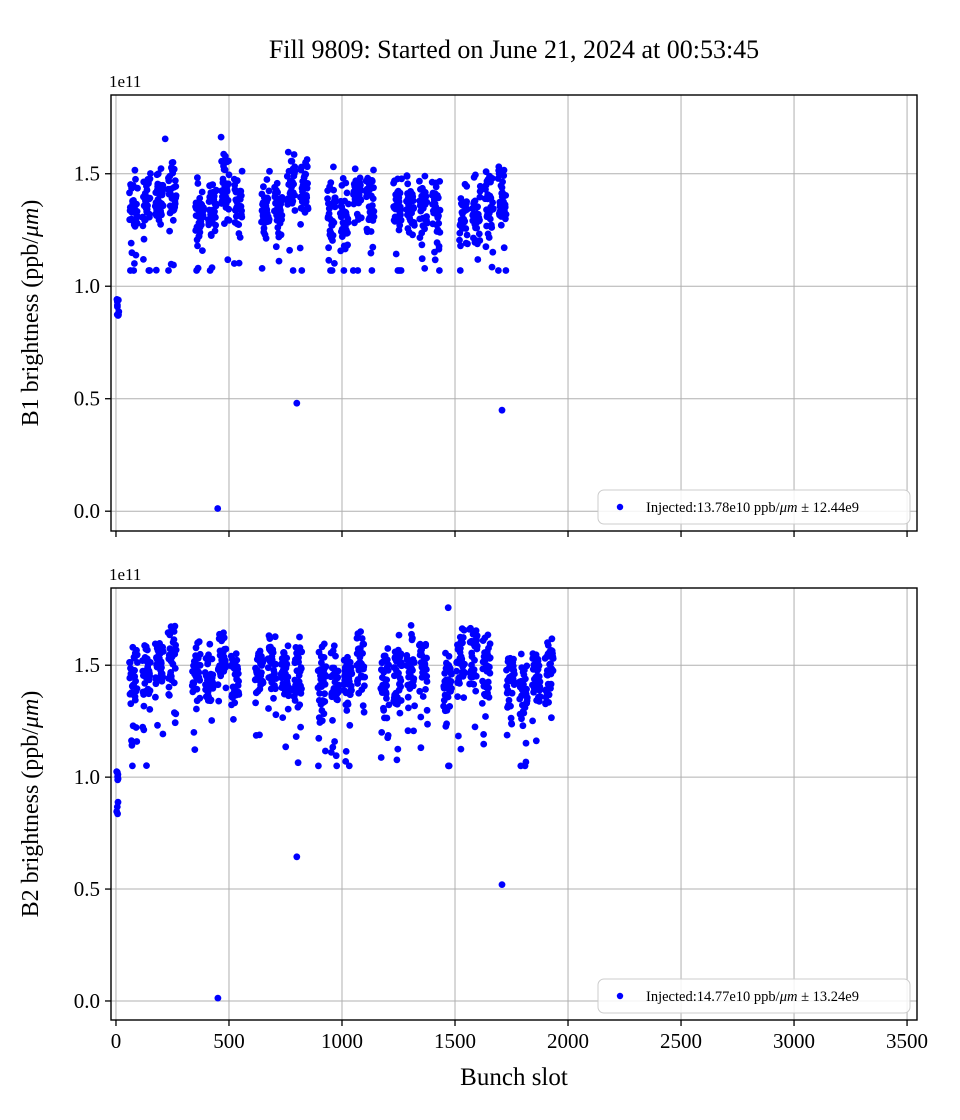 The height and width of the screenshot is (1120, 960). I want to click on x-tick-label: 3000, so click(794, 1041).